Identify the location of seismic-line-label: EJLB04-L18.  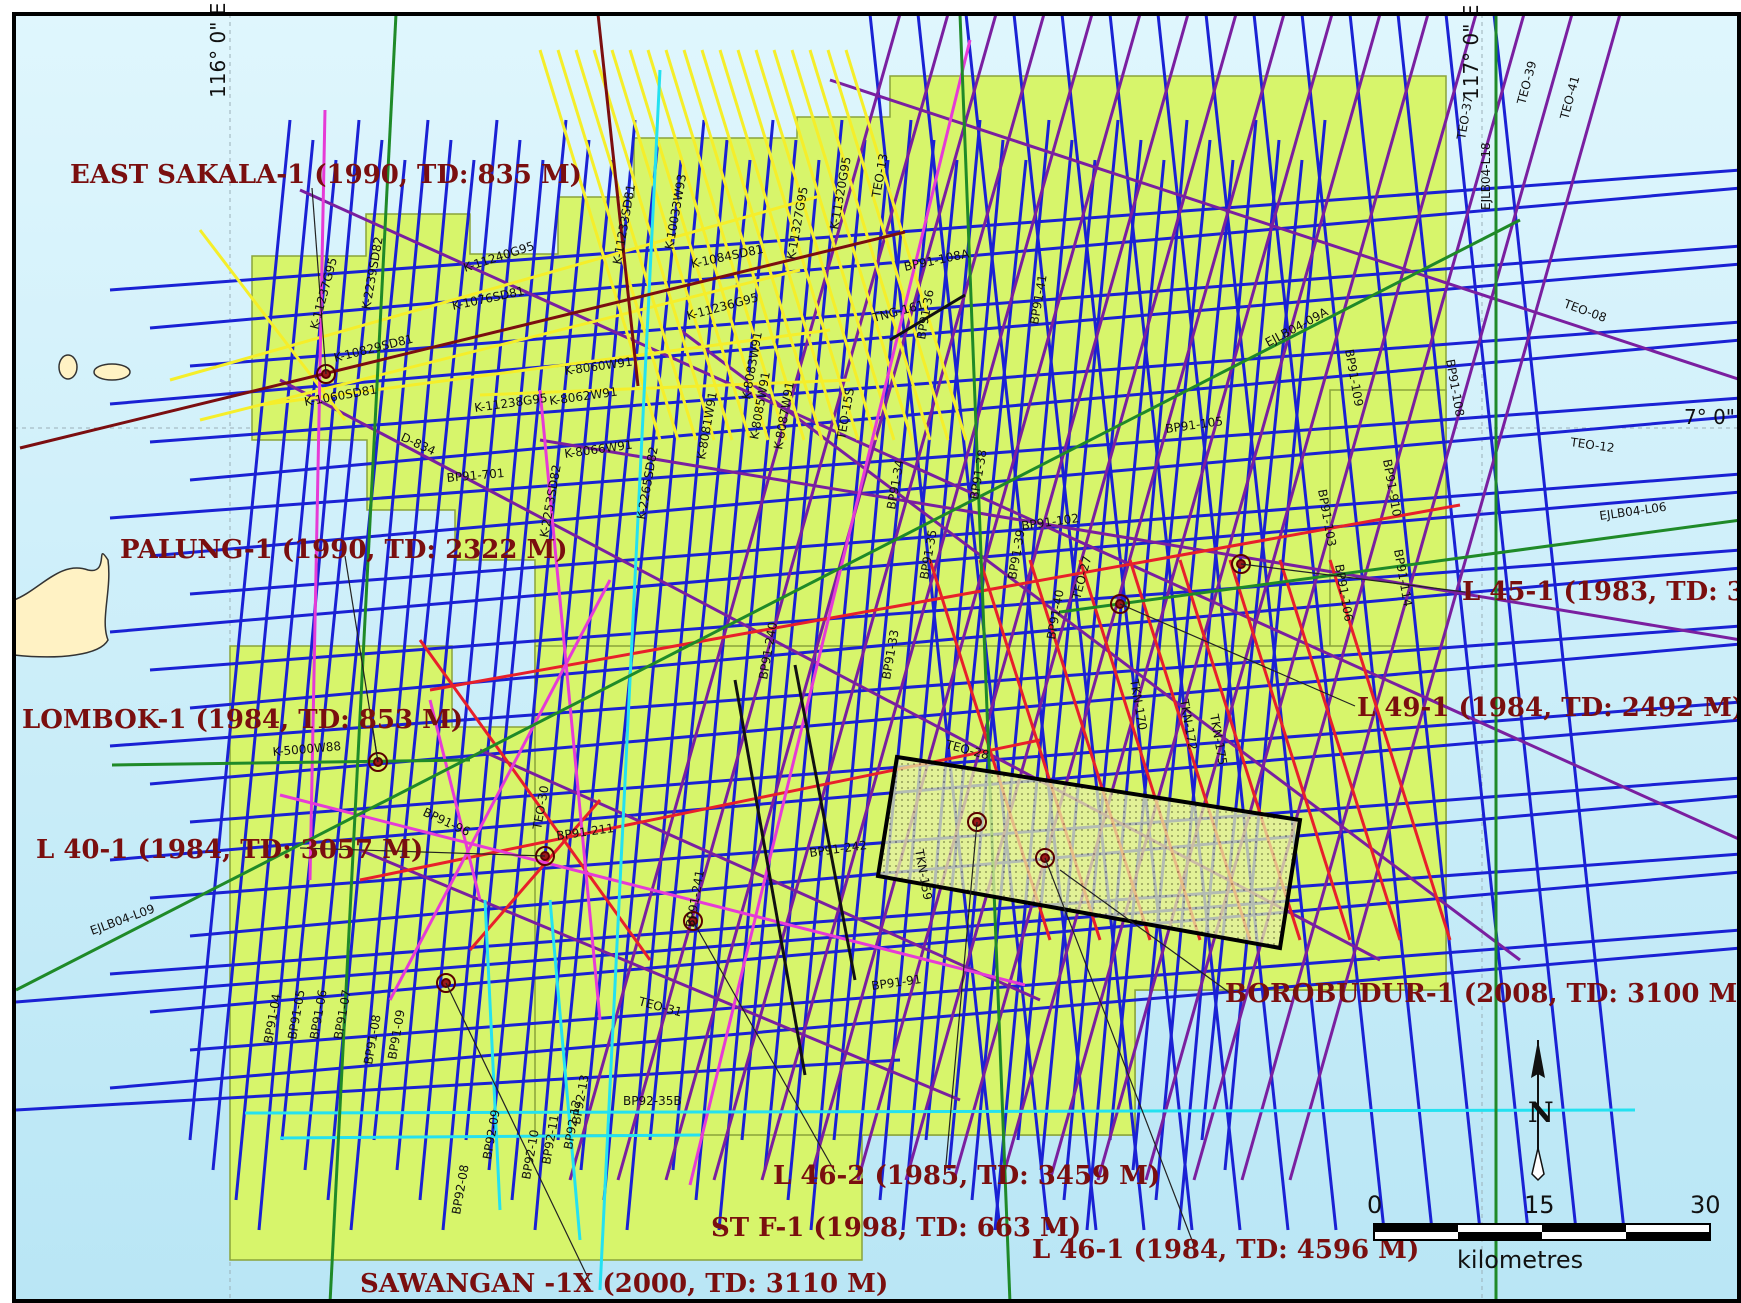
(1486, 176).